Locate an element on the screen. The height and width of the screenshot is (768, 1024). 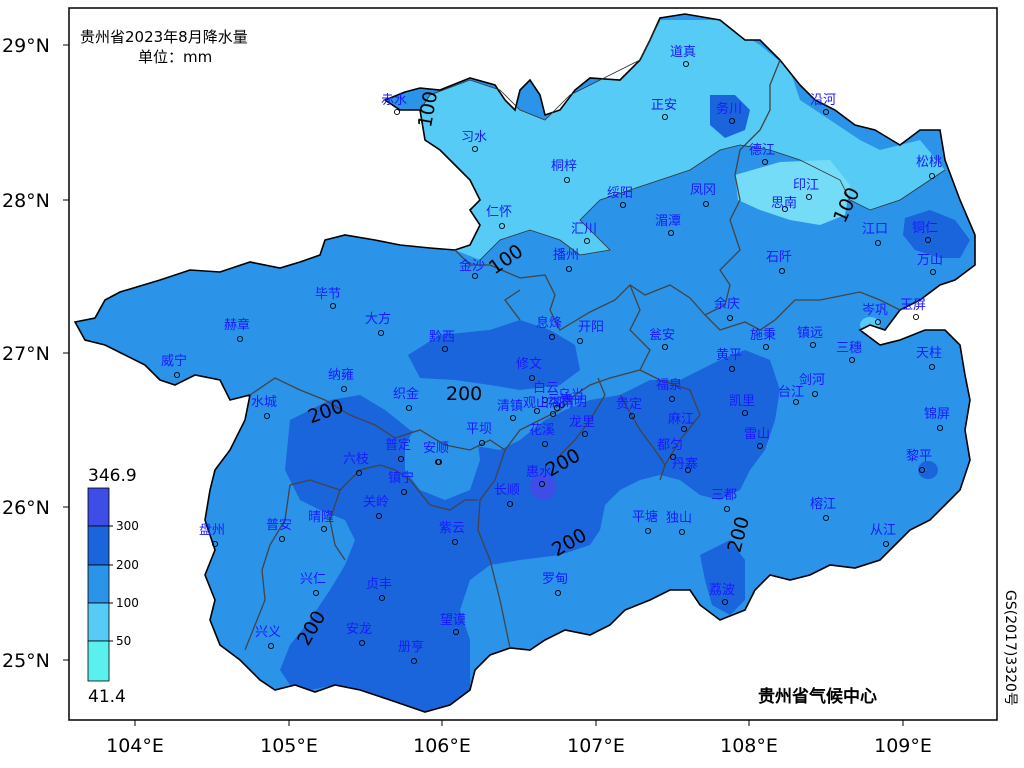
station-name: 务川 is located at coordinates (729, 109).